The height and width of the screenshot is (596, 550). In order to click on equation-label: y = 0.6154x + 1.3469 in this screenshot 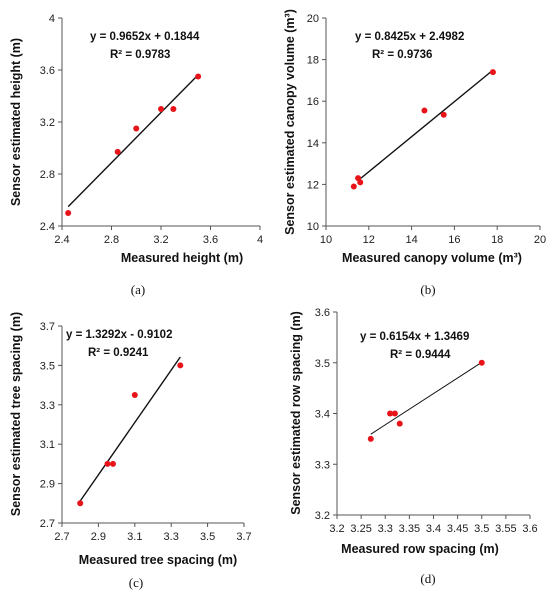, I will do `click(414, 337)`.